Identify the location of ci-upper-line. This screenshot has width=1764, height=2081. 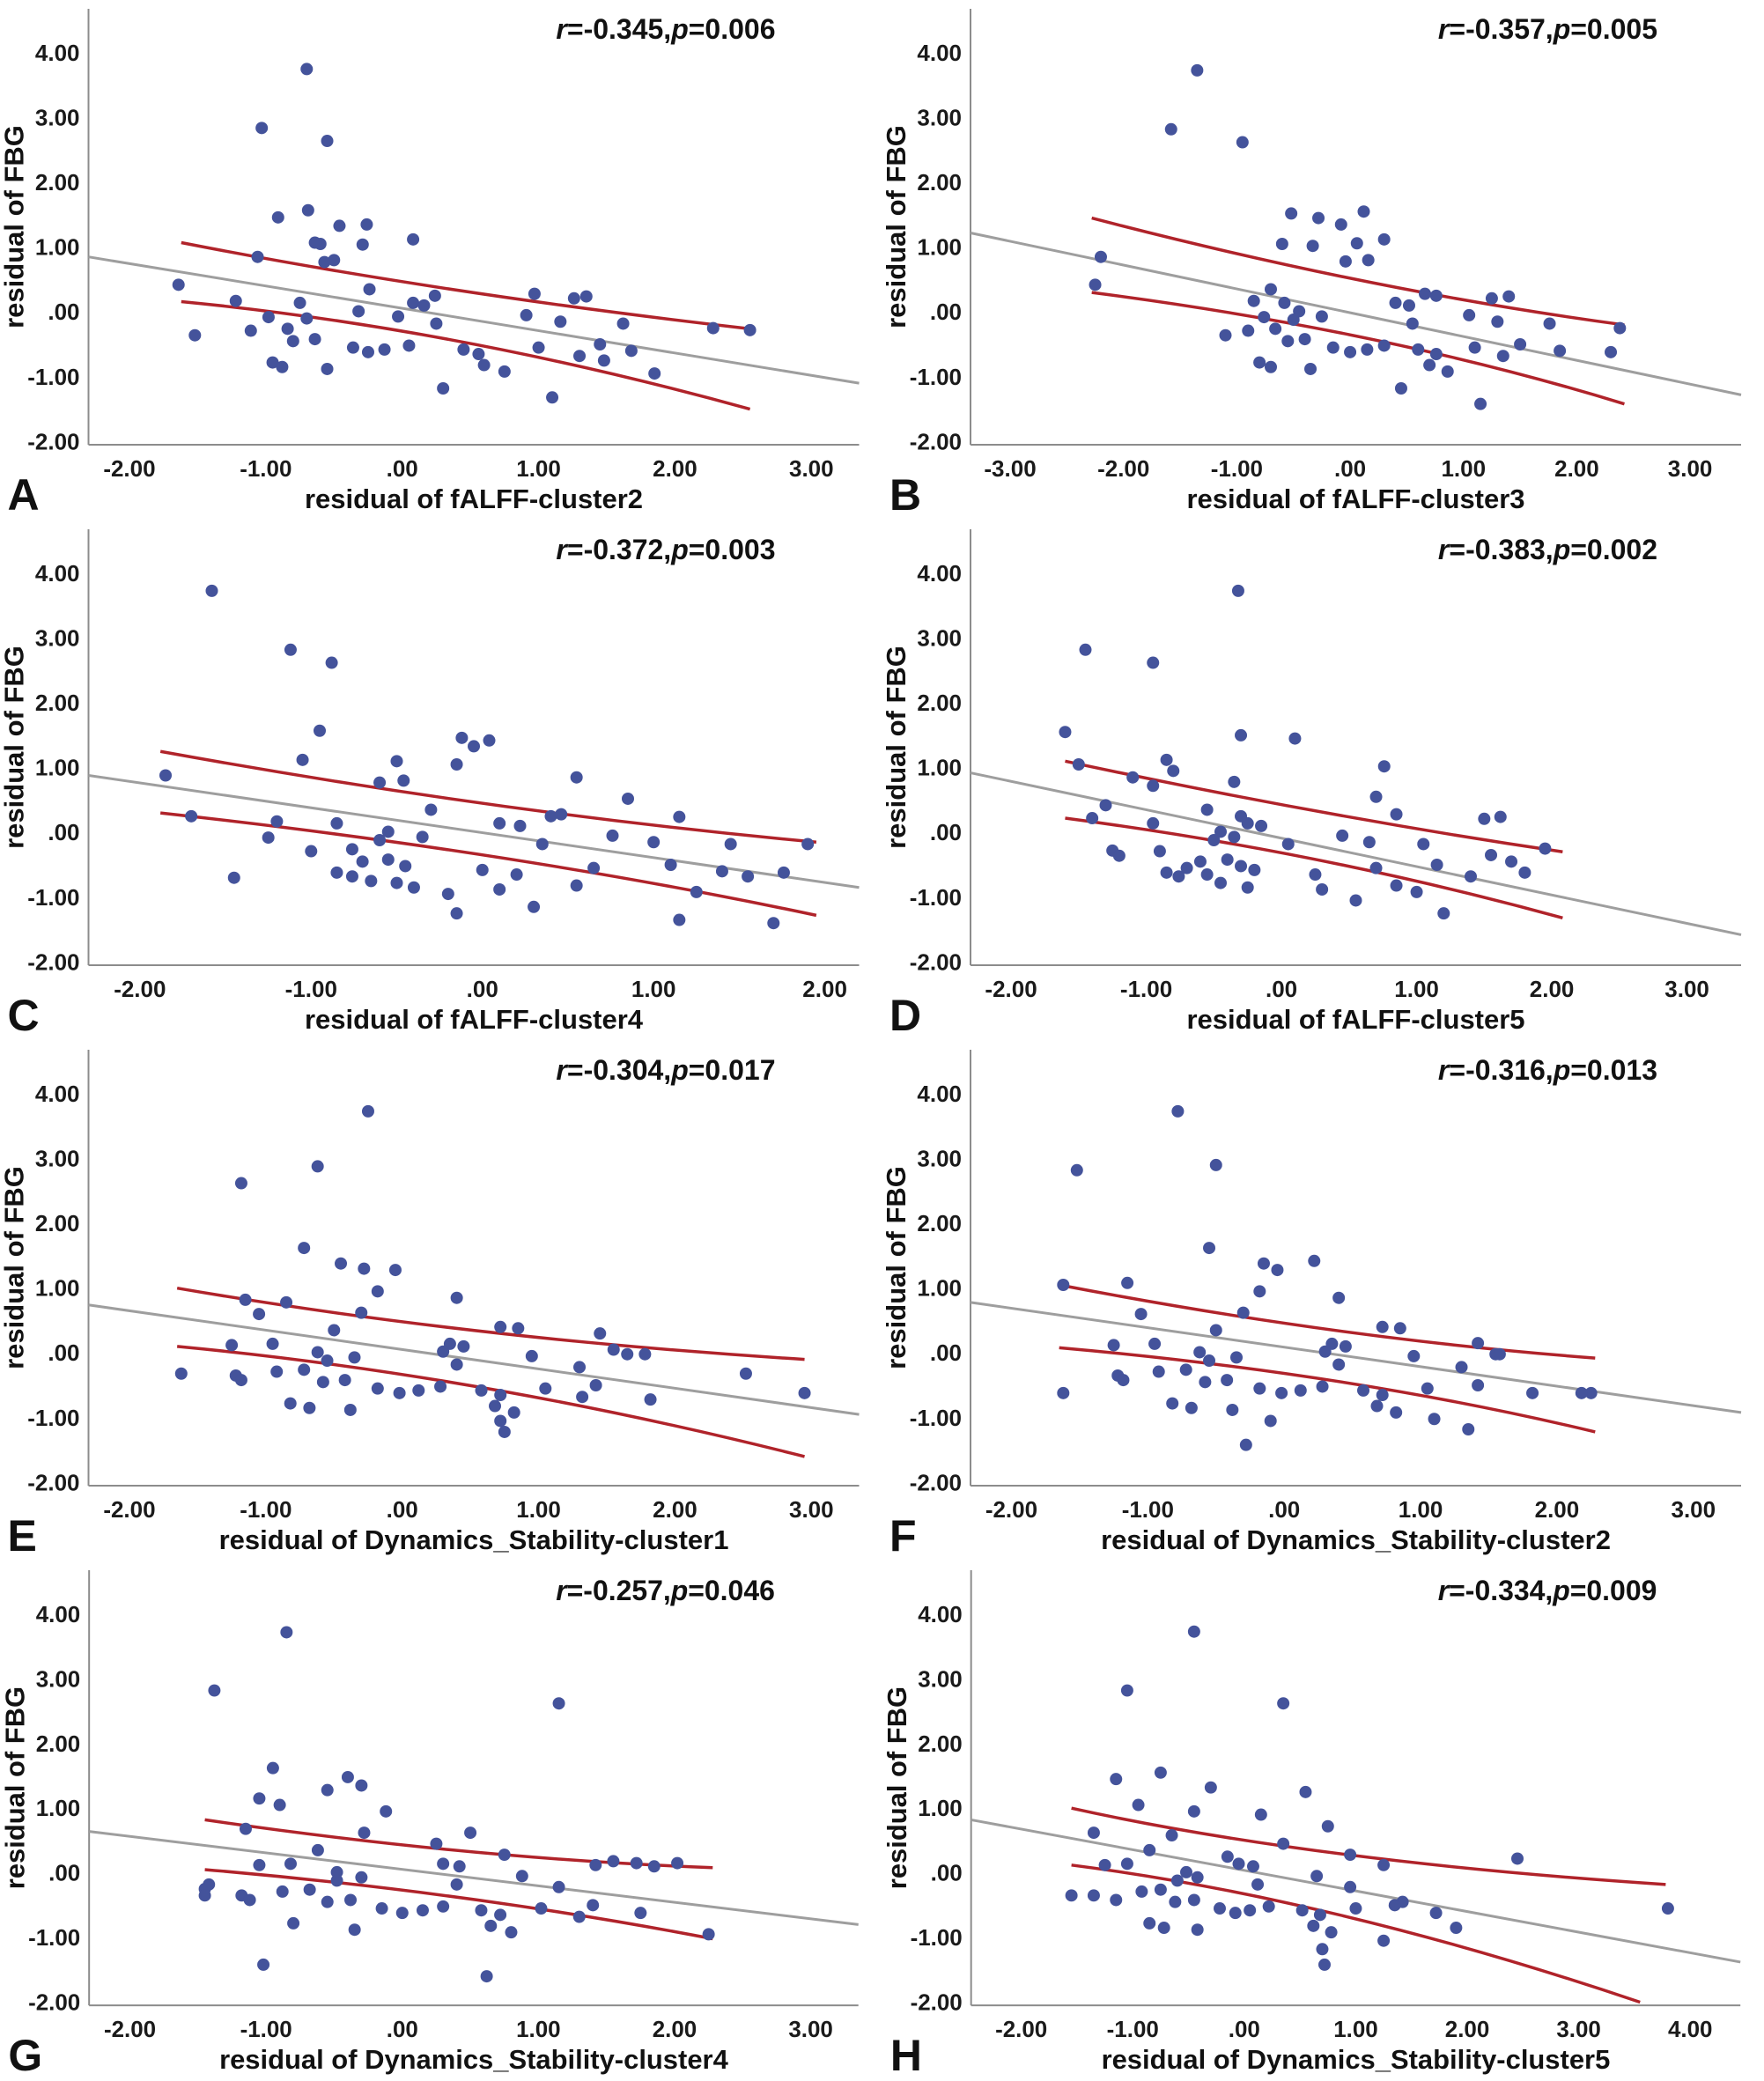
(1327, 1321).